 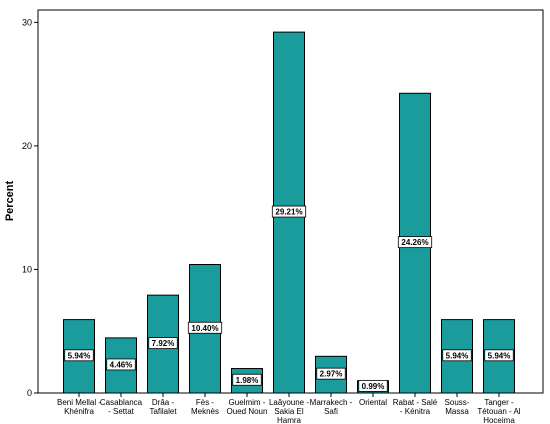 What do you see at coordinates (498, 411) in the screenshot?
I see `x-tick-label: Tétouan - Al` at bounding box center [498, 411].